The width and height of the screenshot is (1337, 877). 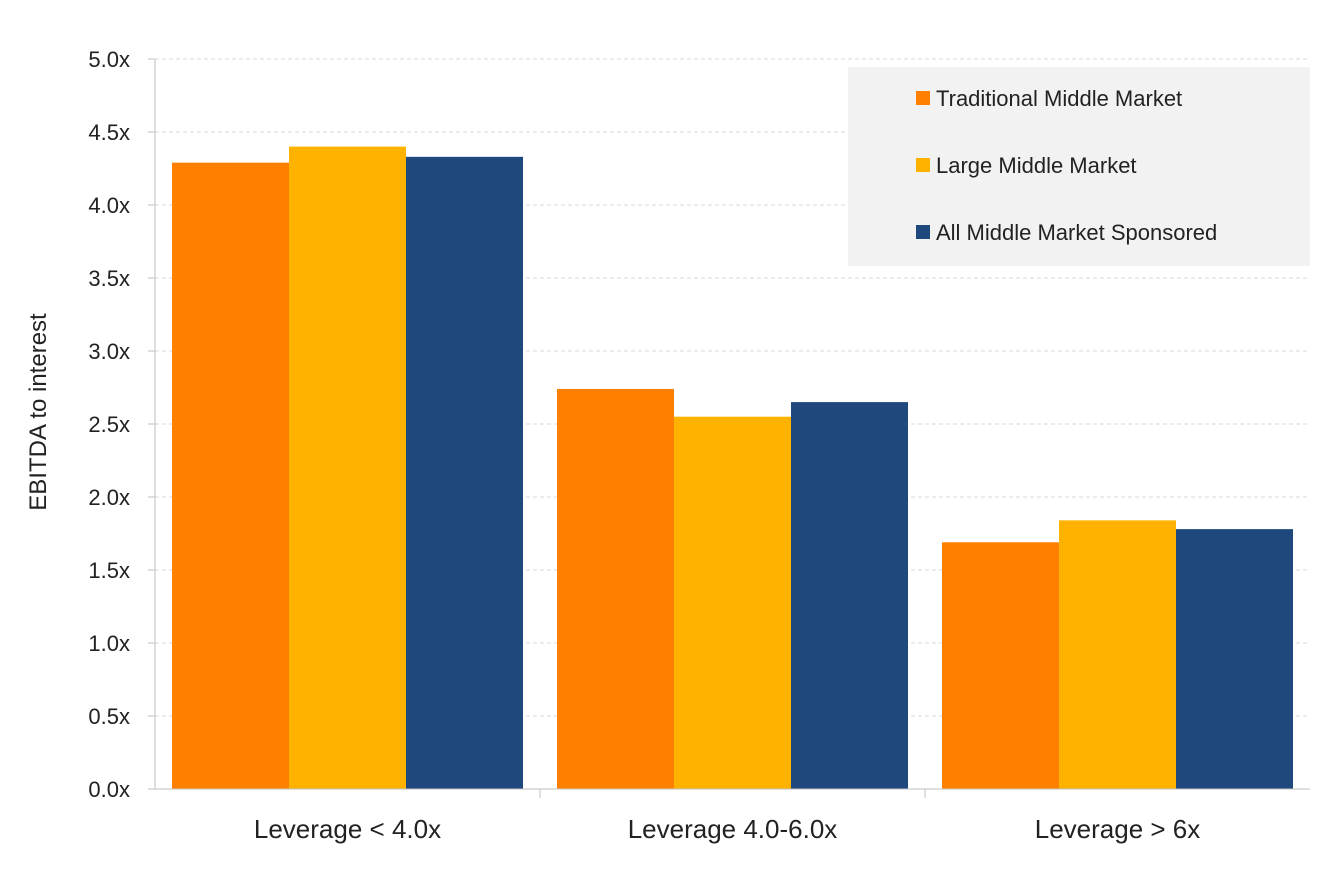 I want to click on x-tick-label: Leverage < 4.0x, so click(x=347, y=829).